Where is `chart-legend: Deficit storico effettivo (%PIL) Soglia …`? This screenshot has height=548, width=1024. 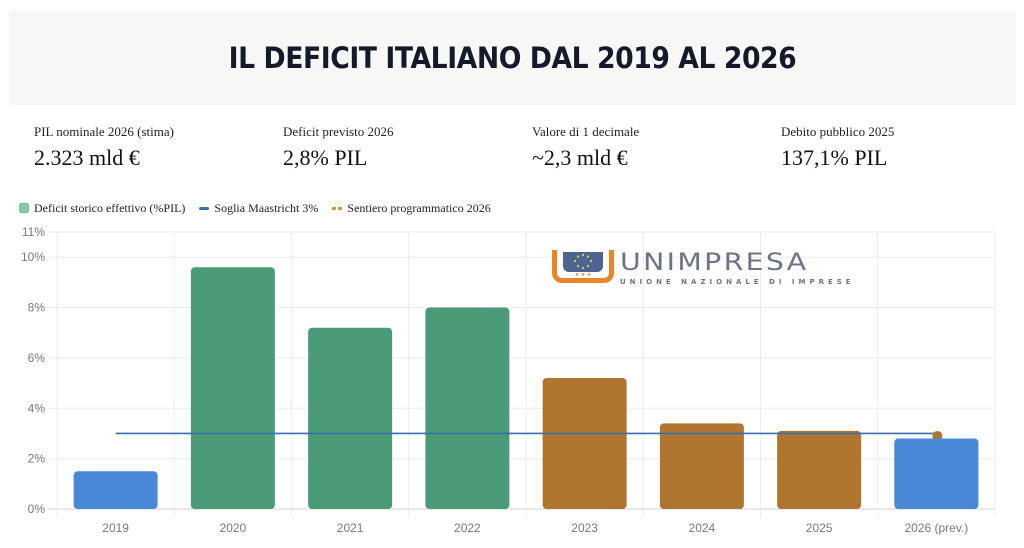 chart-legend: Deficit storico effettivo (%PIL) Soglia … is located at coordinates (262, 208).